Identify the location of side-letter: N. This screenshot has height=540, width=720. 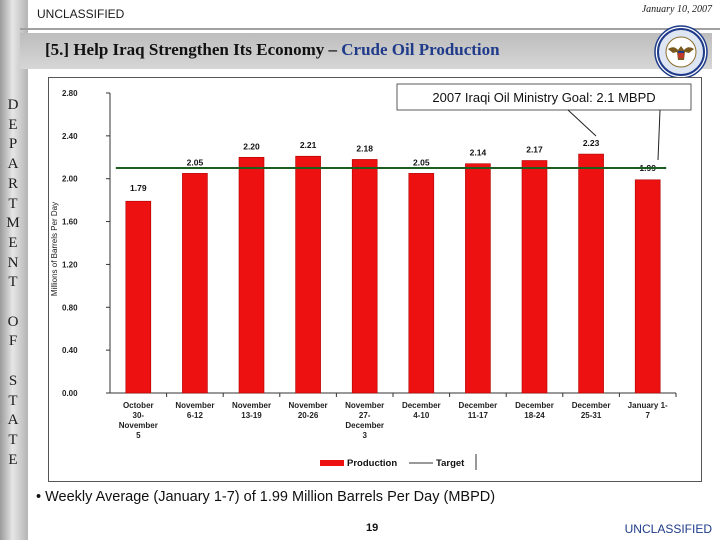
(13, 262).